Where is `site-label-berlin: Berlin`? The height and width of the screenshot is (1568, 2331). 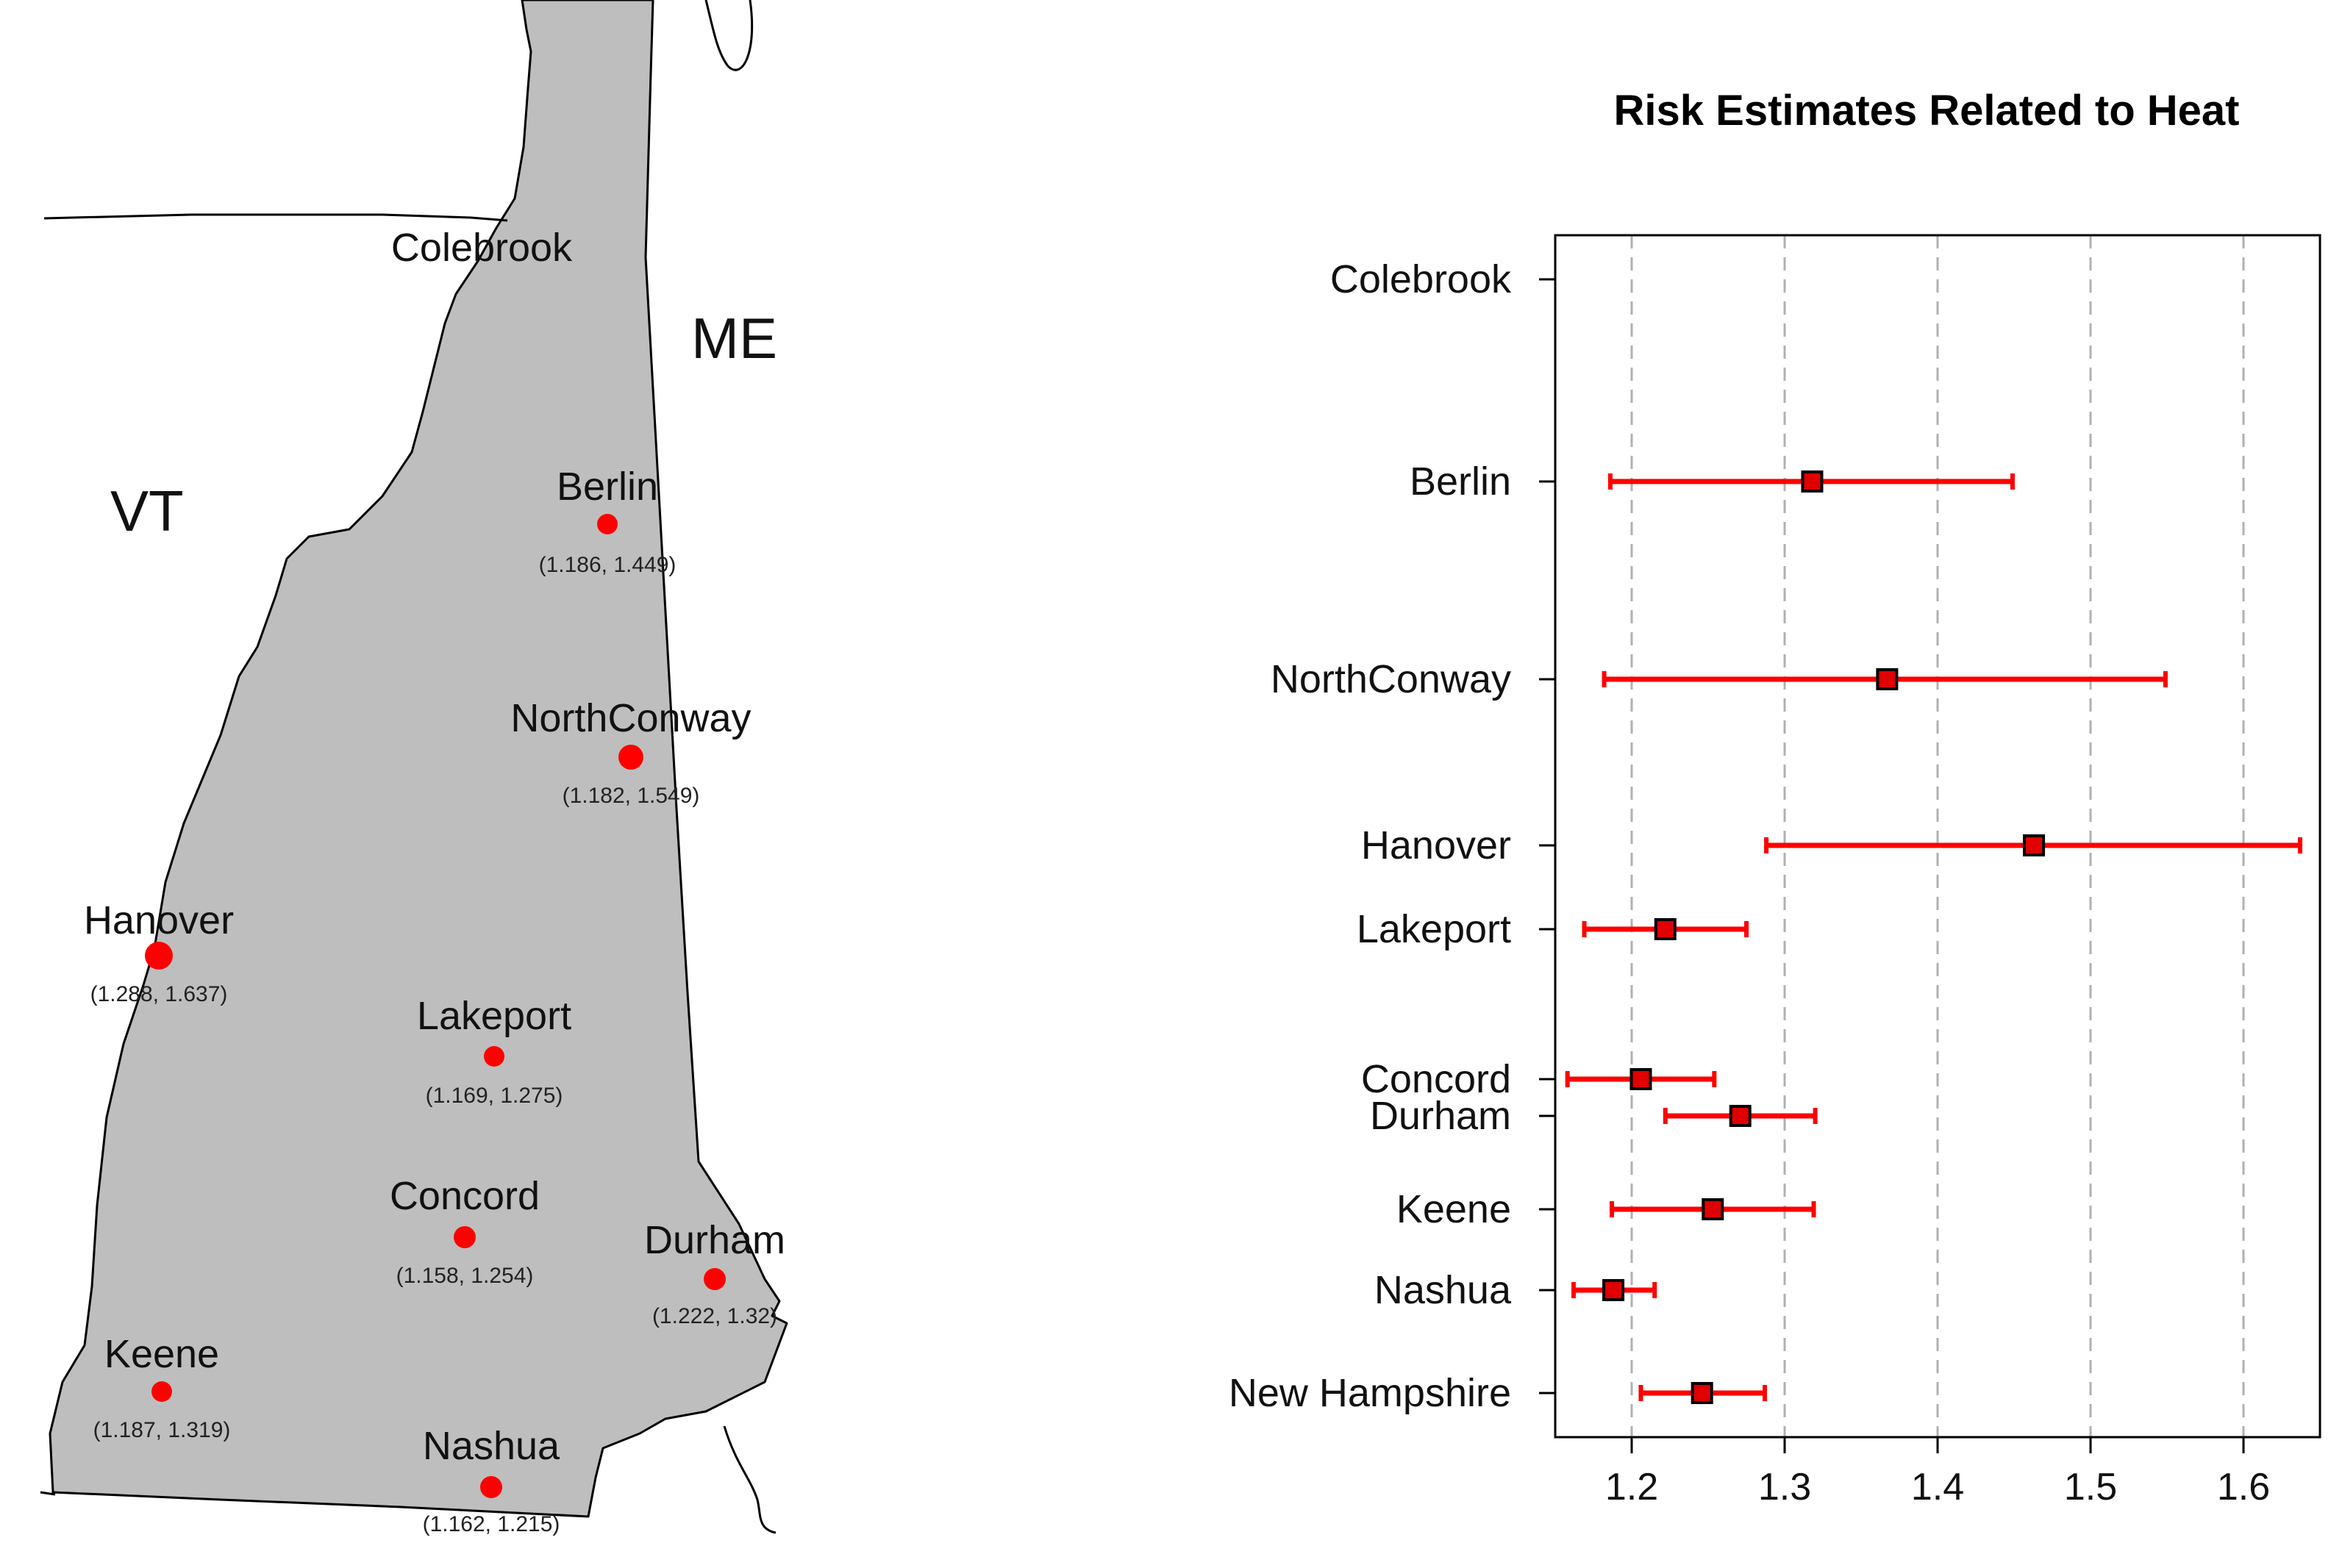
site-label-berlin: Berlin is located at coordinates (607, 487).